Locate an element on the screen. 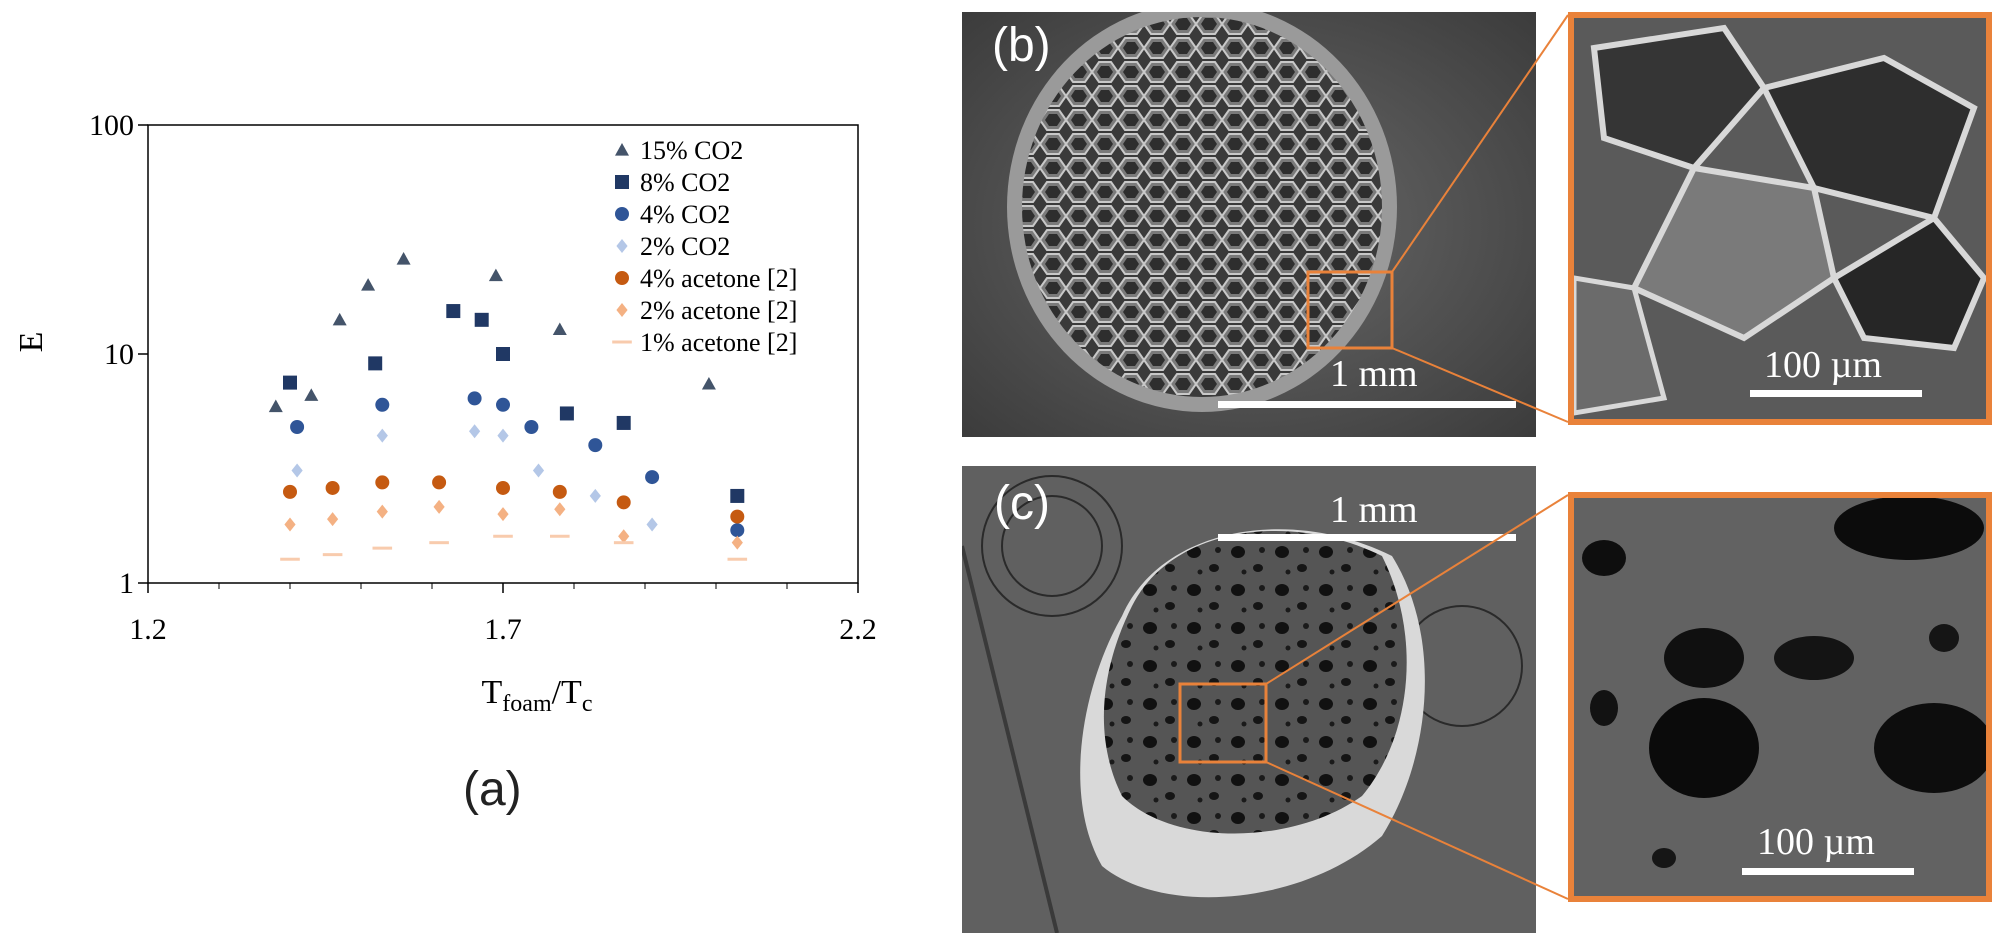 This screenshot has height=945, width=2000. x-tick-label: 1.7 is located at coordinates (503, 629).